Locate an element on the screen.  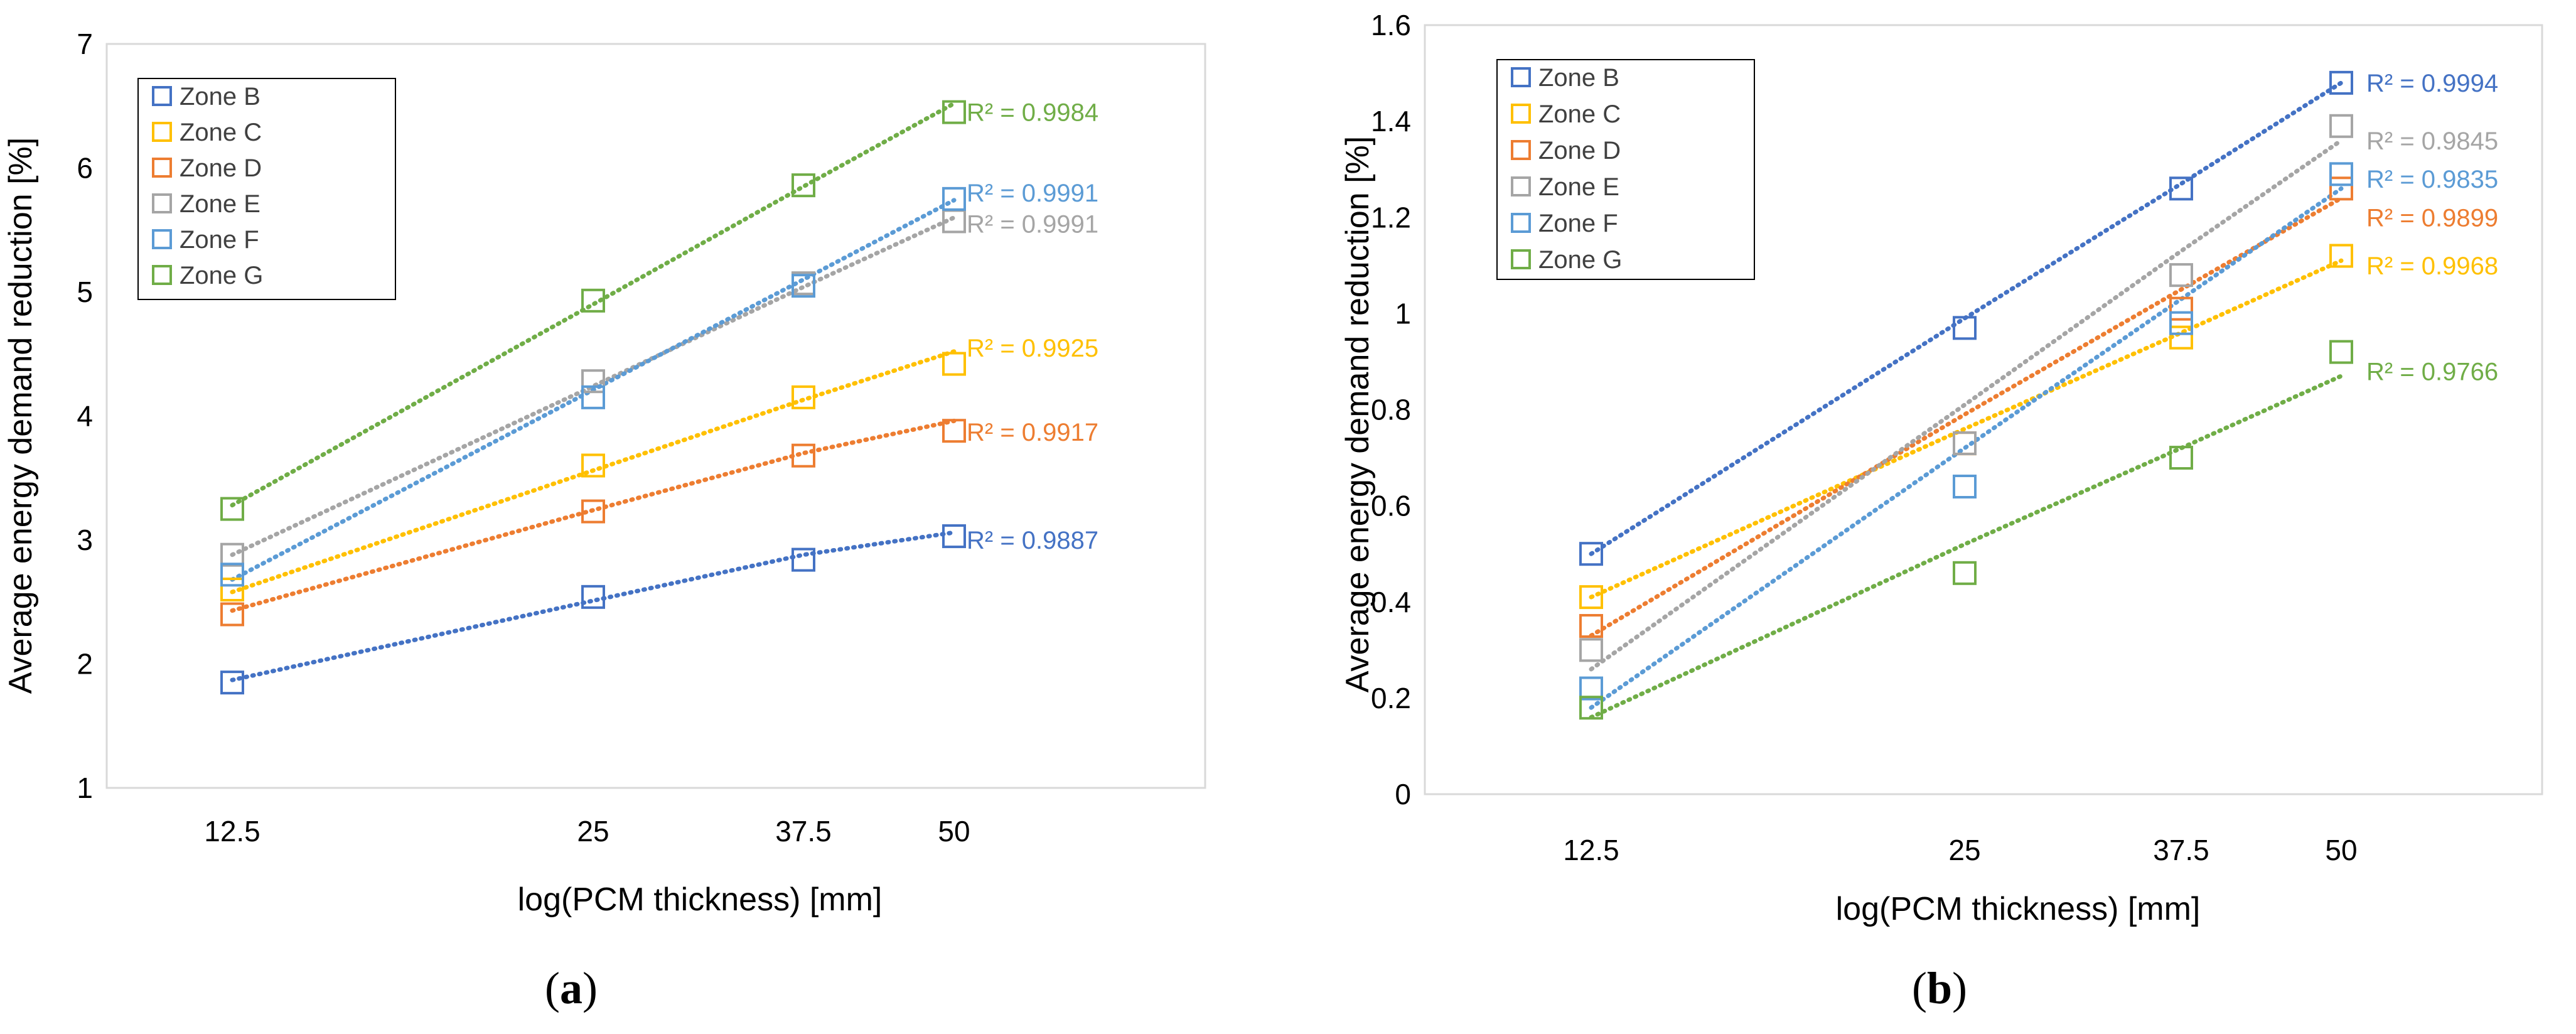
r2-label: R² = 0.9835 is located at coordinates (2432, 180).